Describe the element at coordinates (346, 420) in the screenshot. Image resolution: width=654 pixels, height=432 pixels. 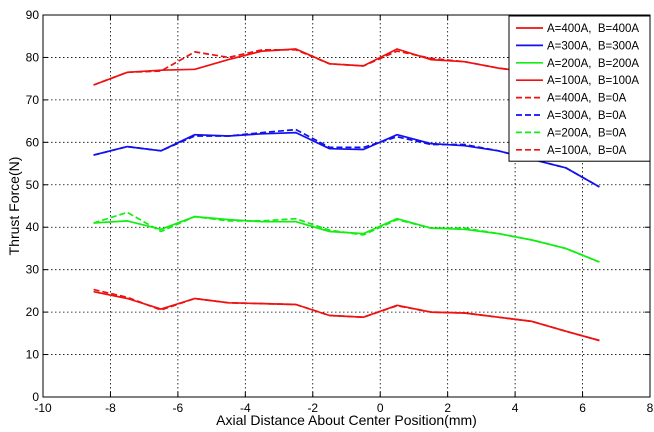
I see `x-axis-label: Axial Distance About Center Position(mm)` at that location.